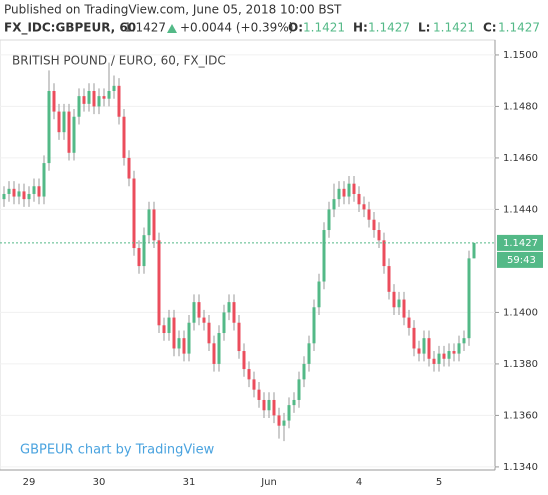 The height and width of the screenshot is (495, 548). Describe the element at coordinates (295, 28) in the screenshot. I see `ohlc-label: O:` at that location.